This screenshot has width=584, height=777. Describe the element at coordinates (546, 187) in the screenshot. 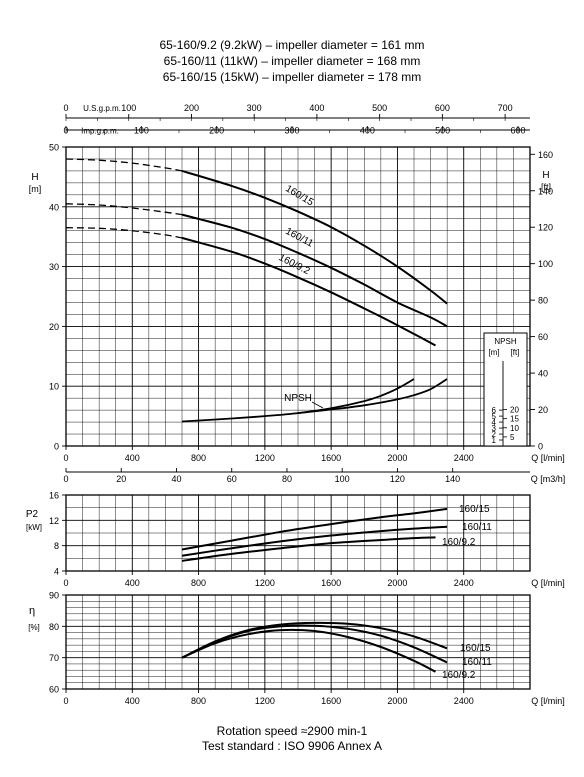

I see `ft-axis-unit: [ft]` at that location.